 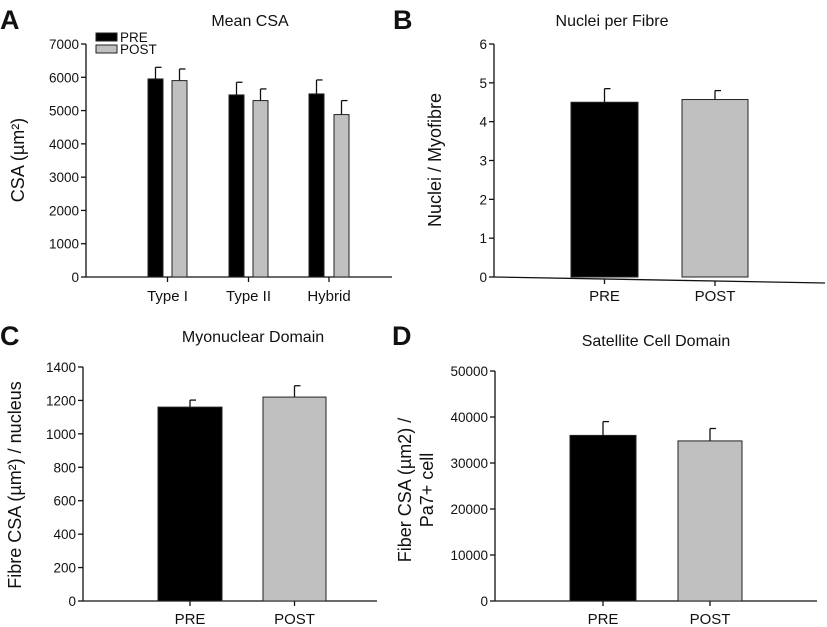 I want to click on y-axis-label: Nuclei / Myofibre, so click(x=435, y=160).